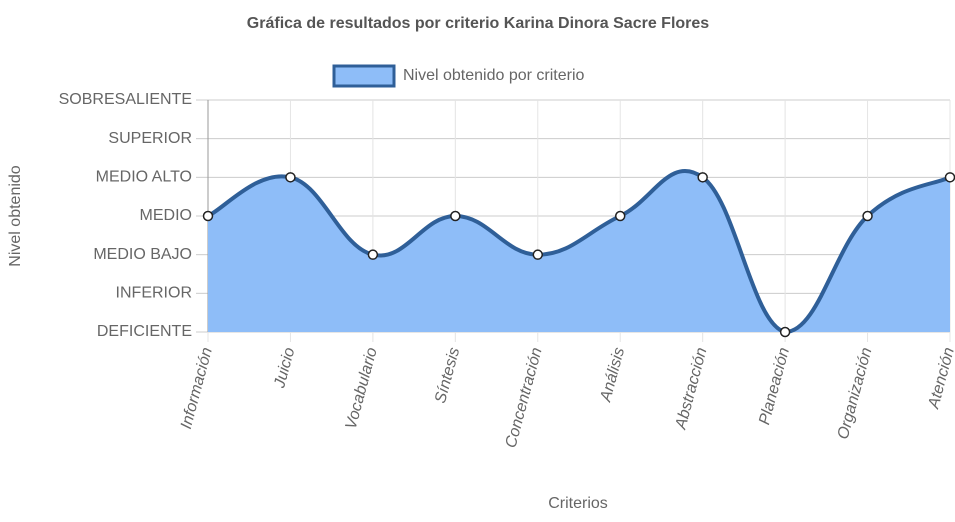  I want to click on y-tick-label: SOBRESALIENTE, so click(125, 99).